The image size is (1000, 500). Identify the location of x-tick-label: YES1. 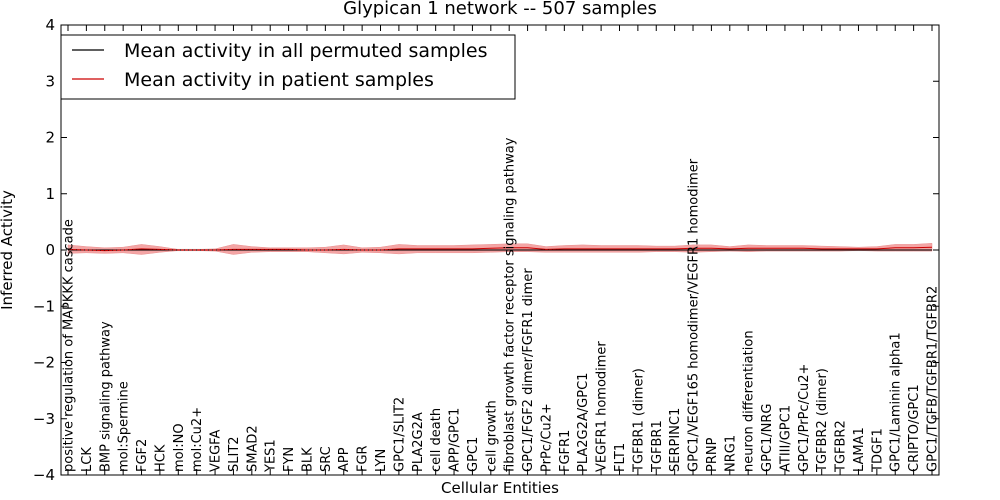
(271, 456).